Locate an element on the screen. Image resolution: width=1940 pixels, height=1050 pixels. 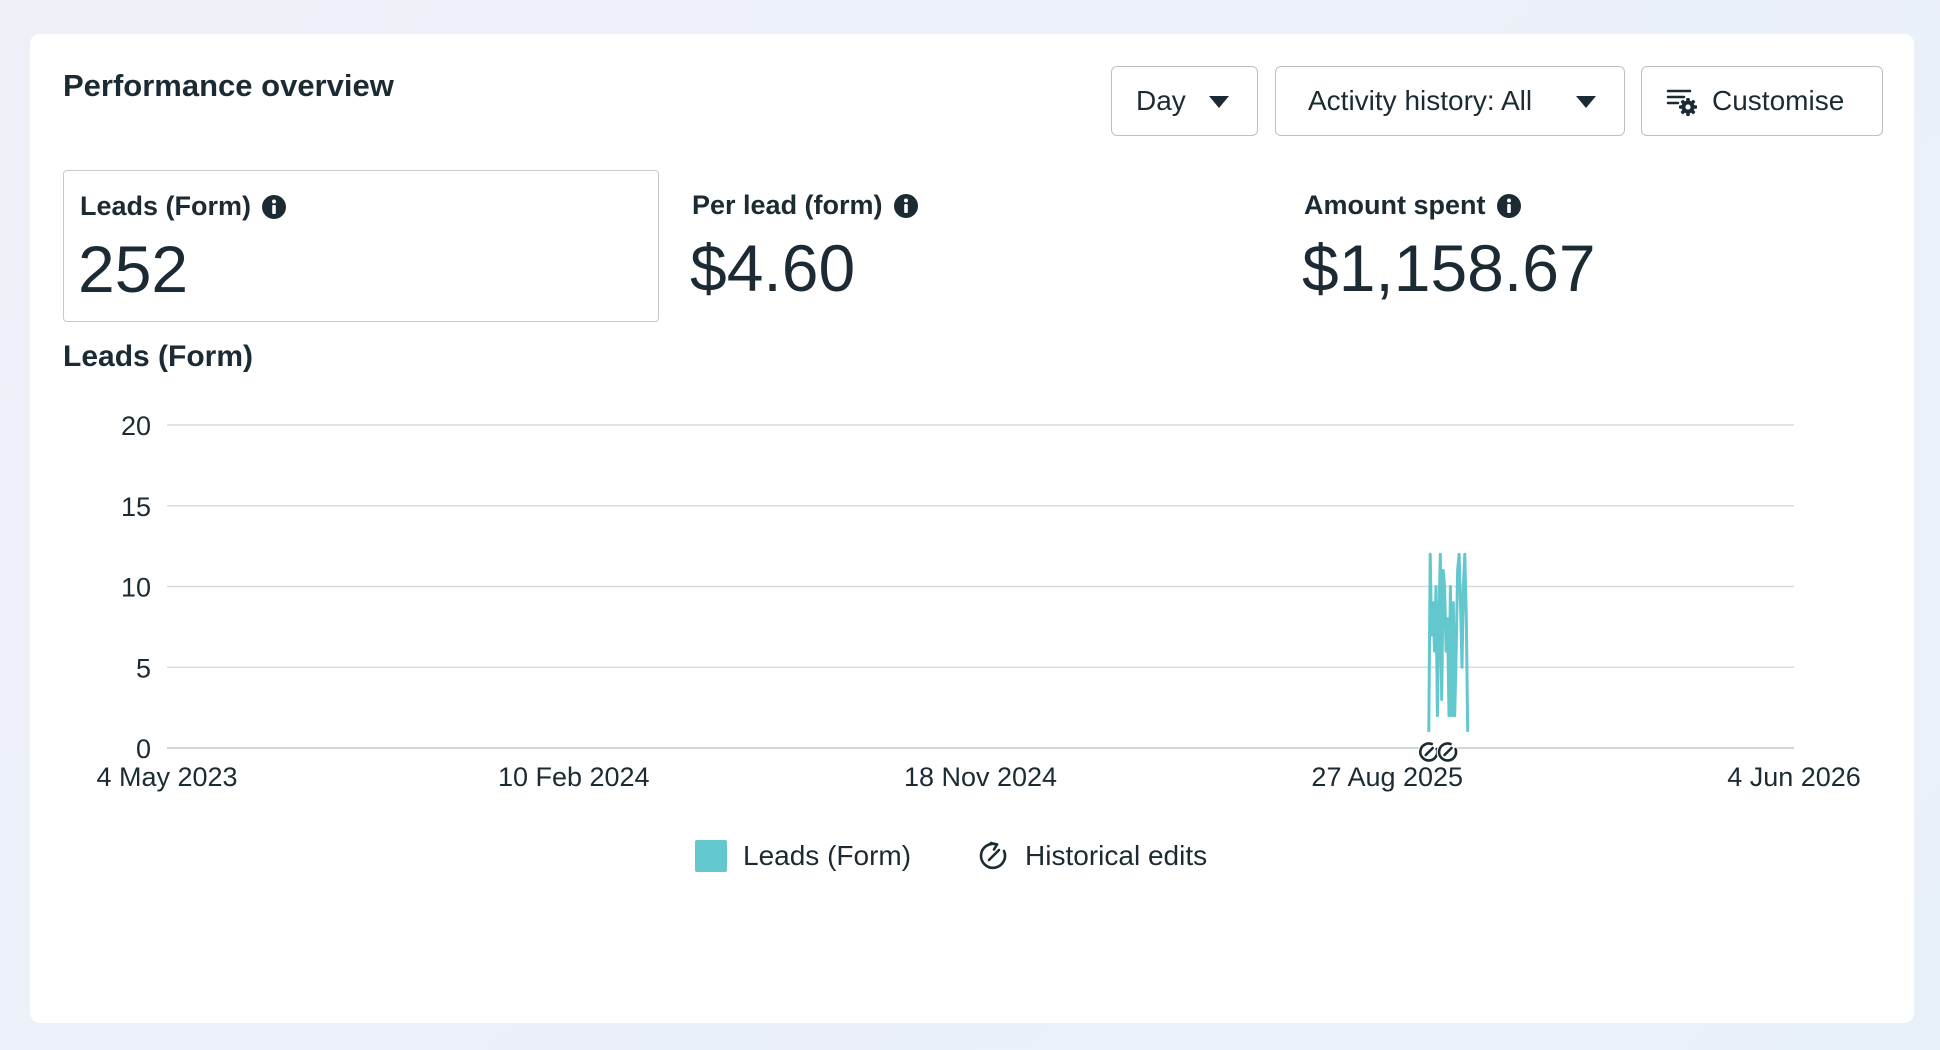
metric-amount-spent: Amount spent $1,158.67 is located at coordinates (1568, 246).